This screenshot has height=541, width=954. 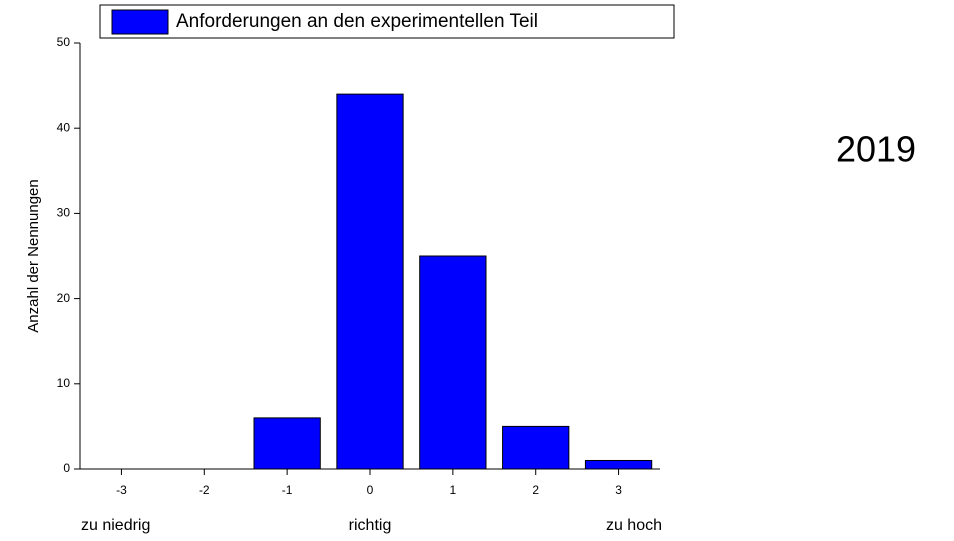 What do you see at coordinates (66, 468) in the screenshot?
I see `y-tick-label: 0` at bounding box center [66, 468].